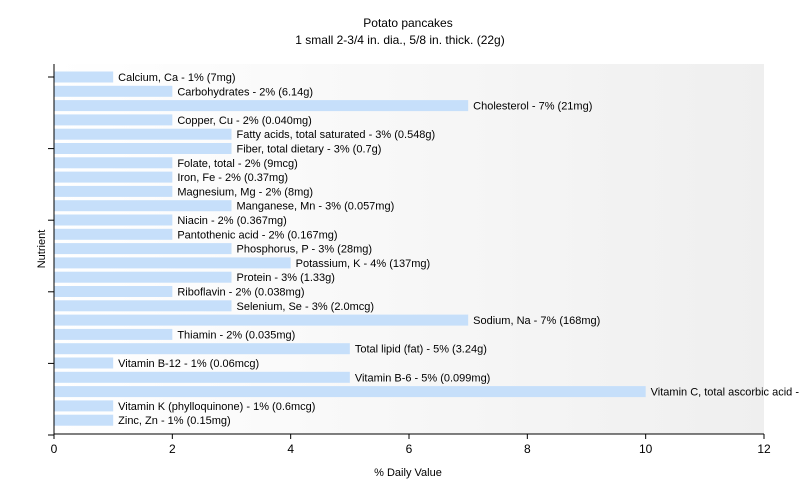 Image resolution: width=800 pixels, height=500 pixels. I want to click on bar-label: Sodium, Na - 7% (168mg), so click(536, 321).